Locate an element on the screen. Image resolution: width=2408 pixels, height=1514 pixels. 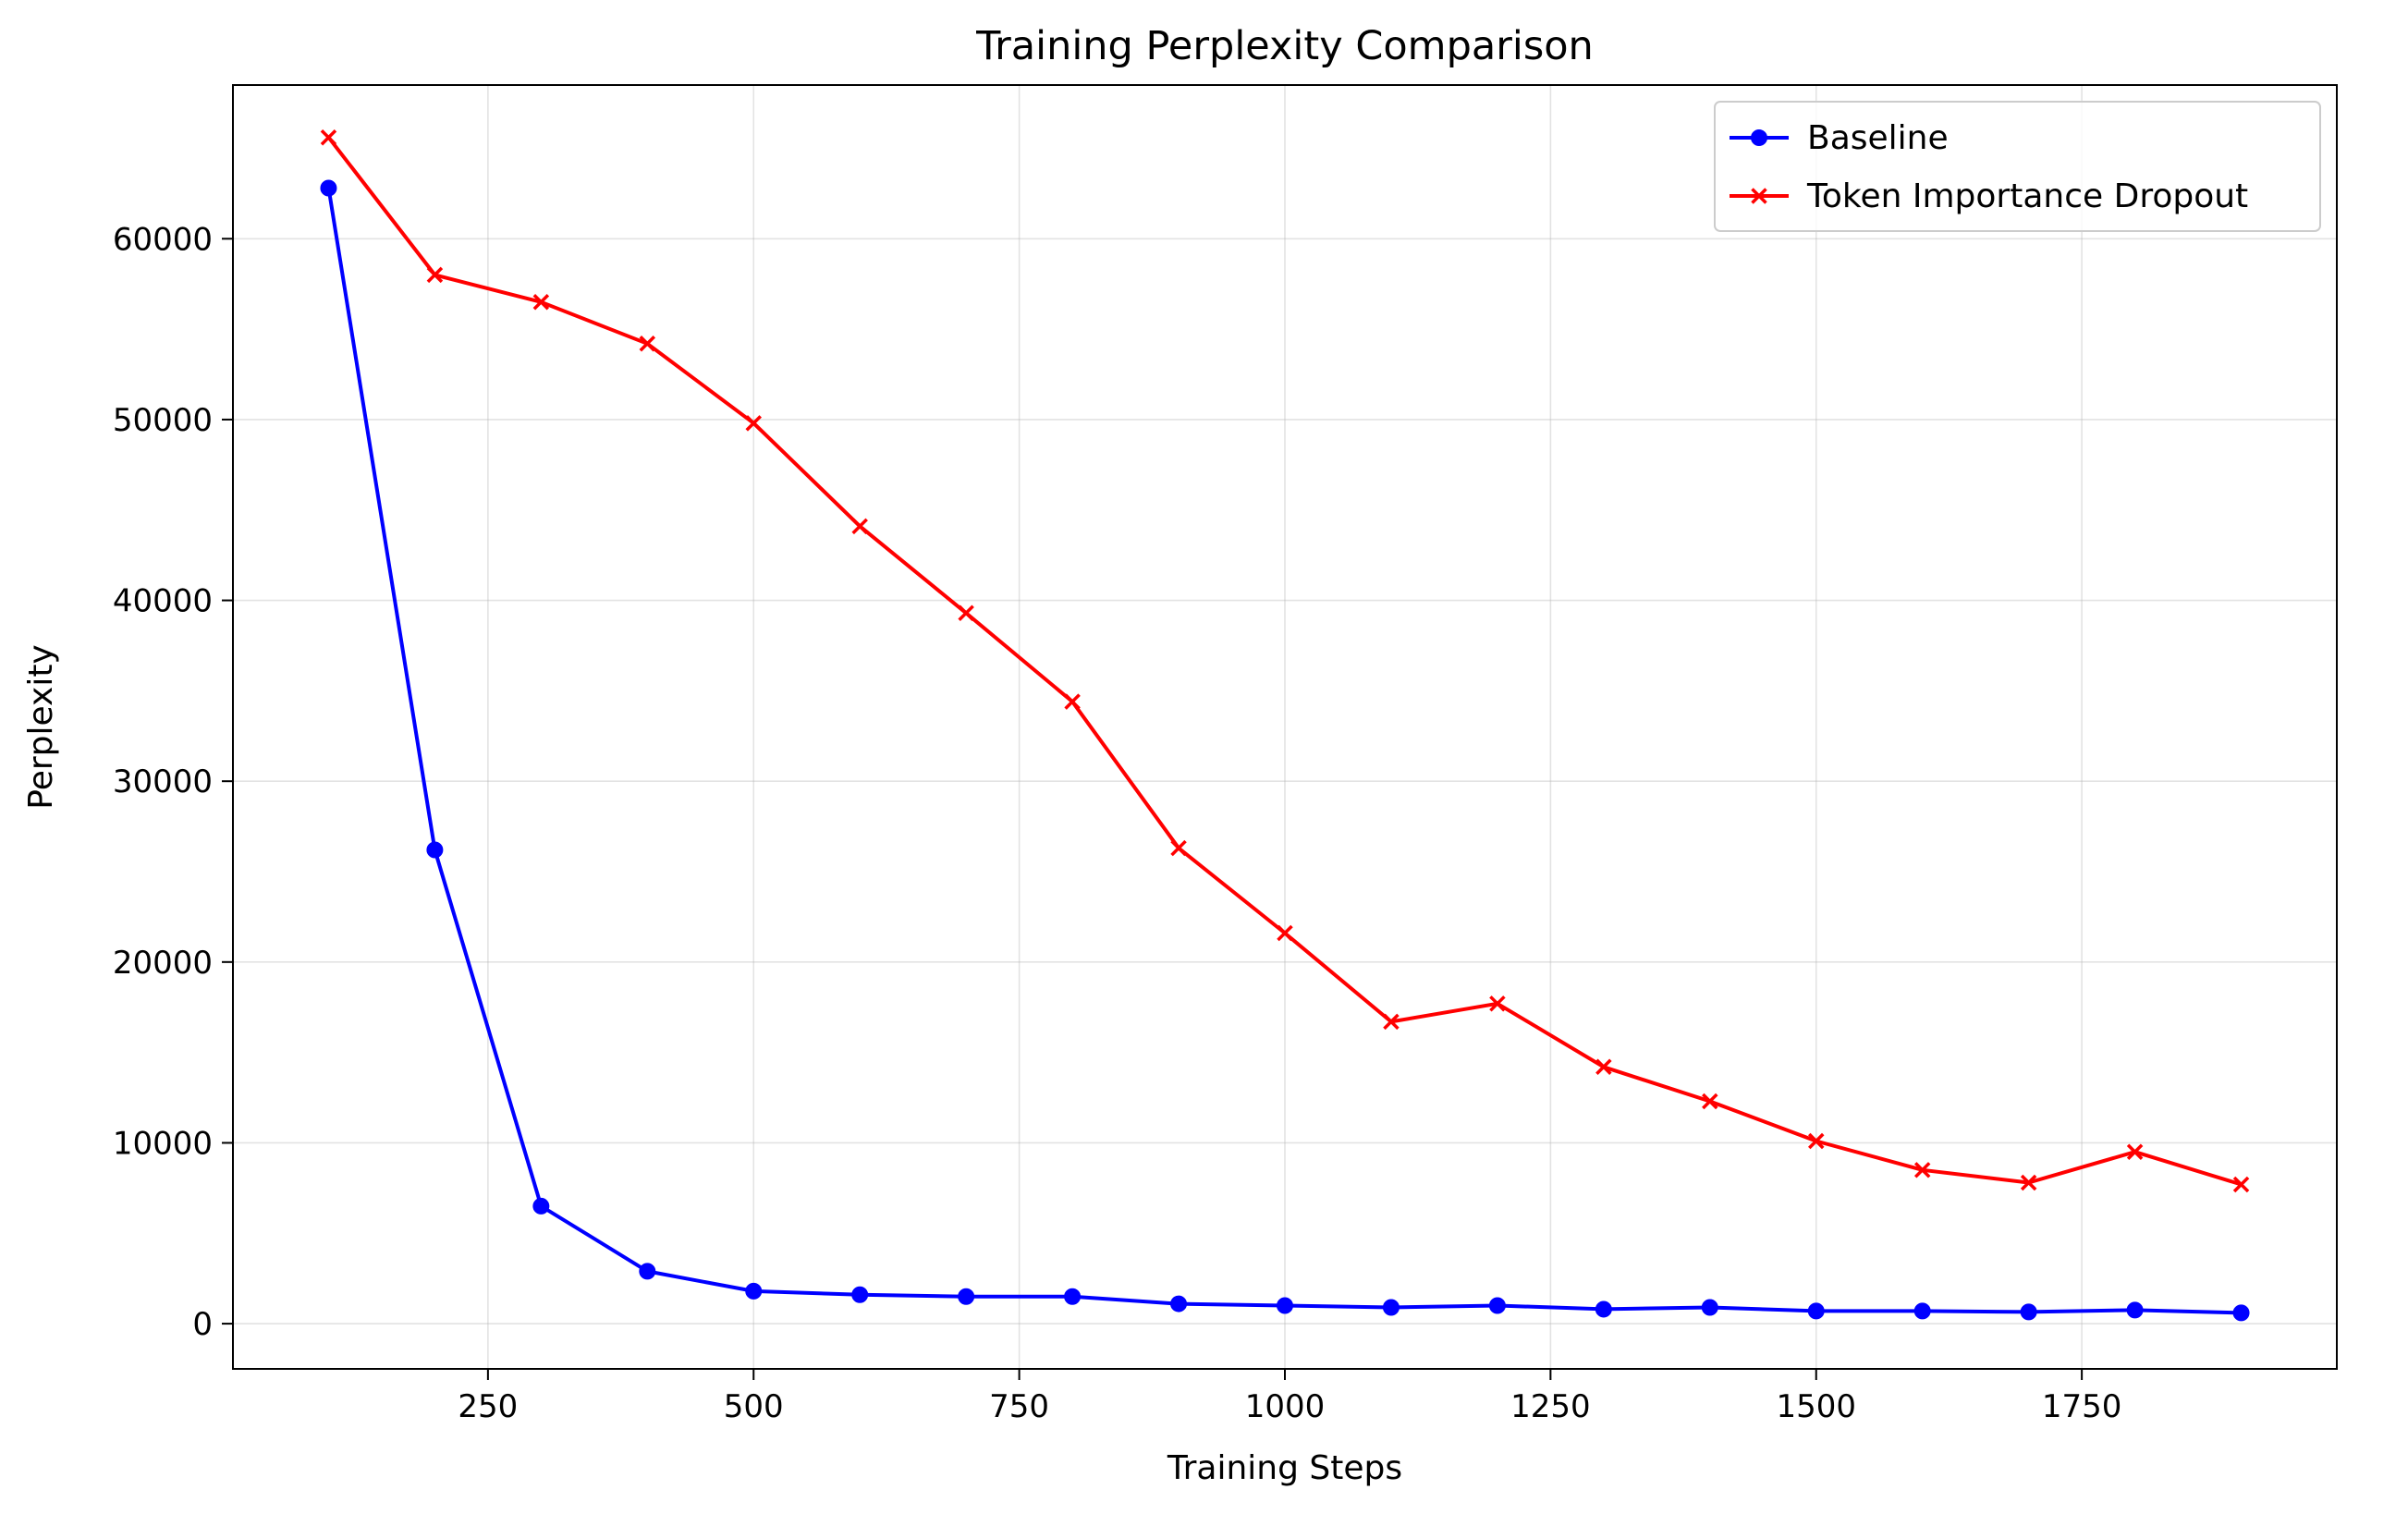
y-tick-label: 20000 is located at coordinates (163, 963).